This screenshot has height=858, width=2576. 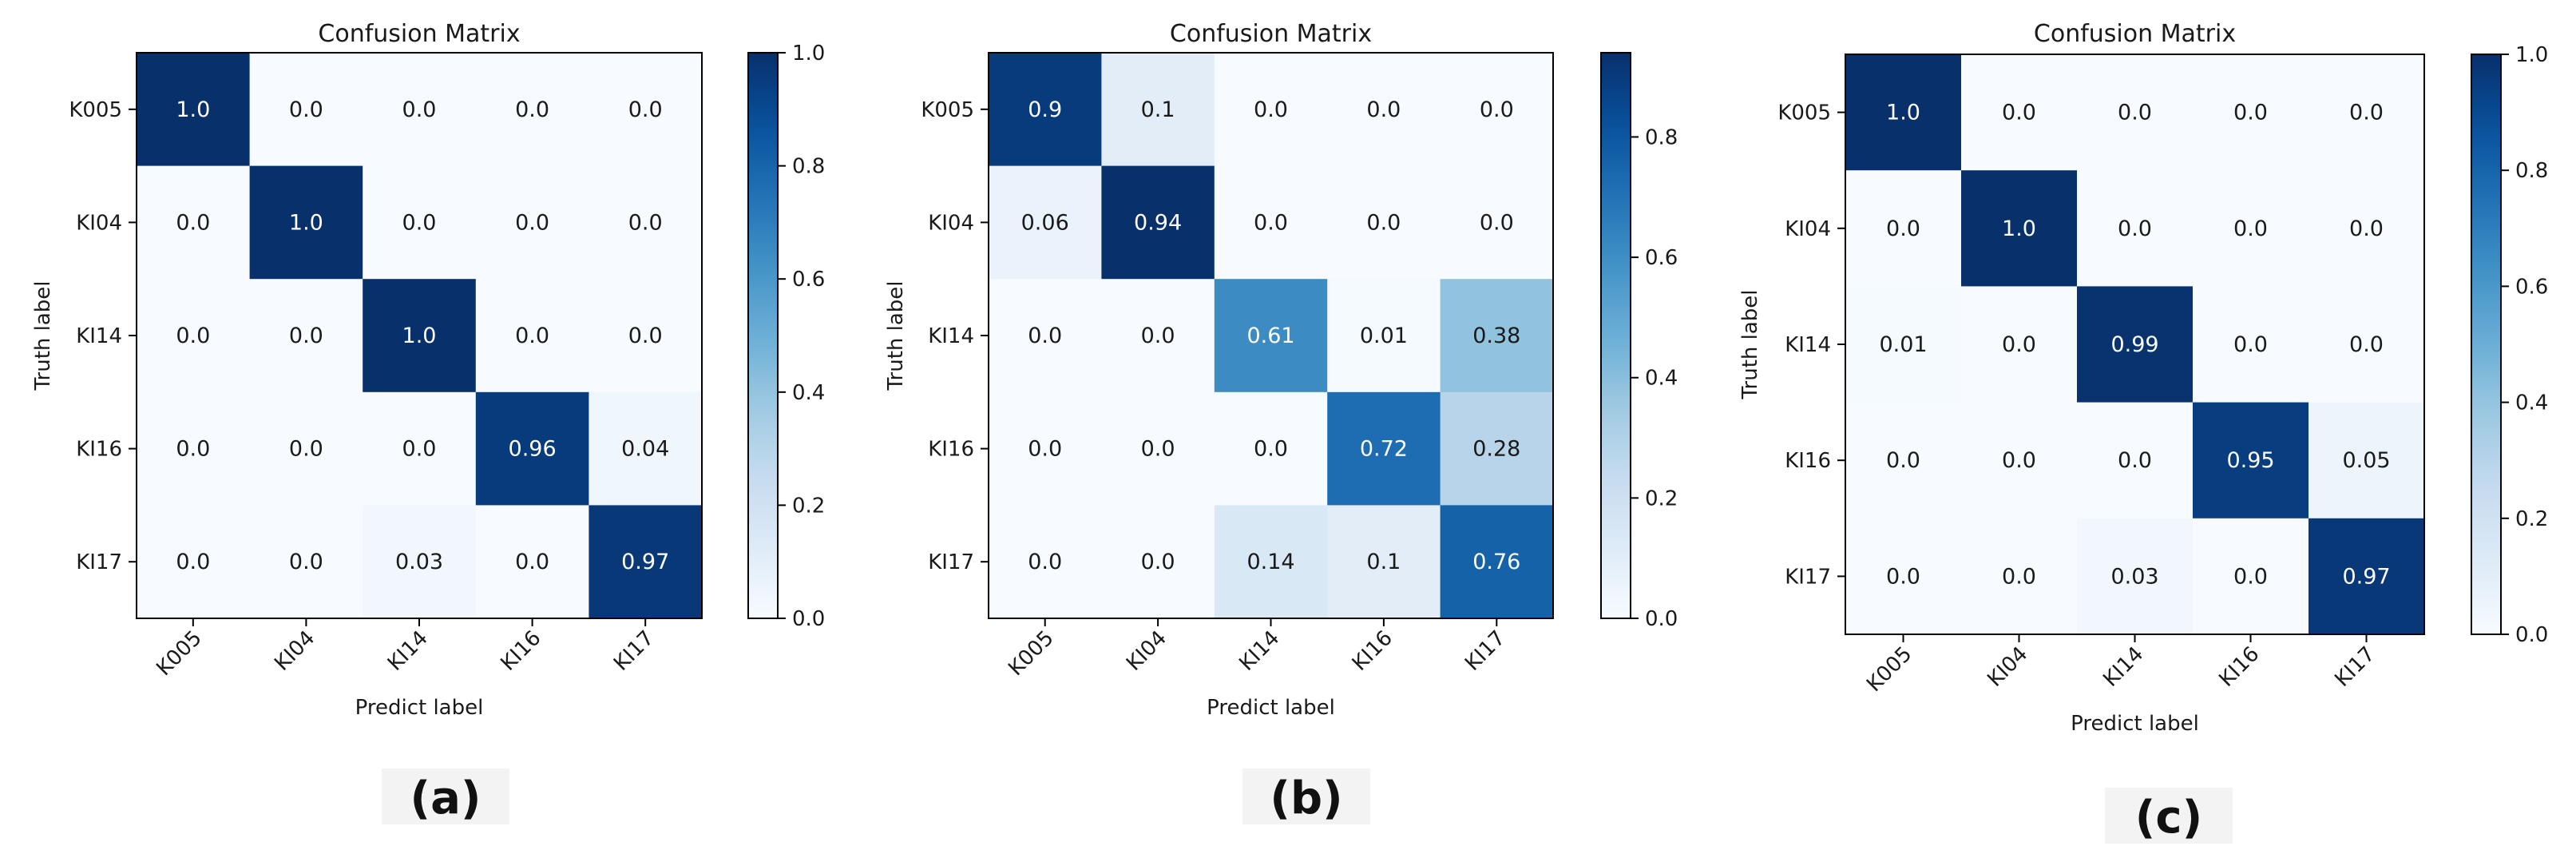 What do you see at coordinates (948, 110) in the screenshot?
I see `y-tick-label: K005` at bounding box center [948, 110].